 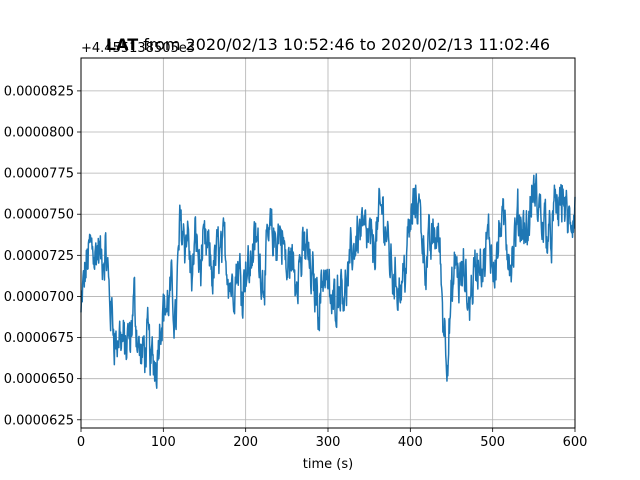 I want to click on x-tick-label: 300, so click(x=328, y=442).